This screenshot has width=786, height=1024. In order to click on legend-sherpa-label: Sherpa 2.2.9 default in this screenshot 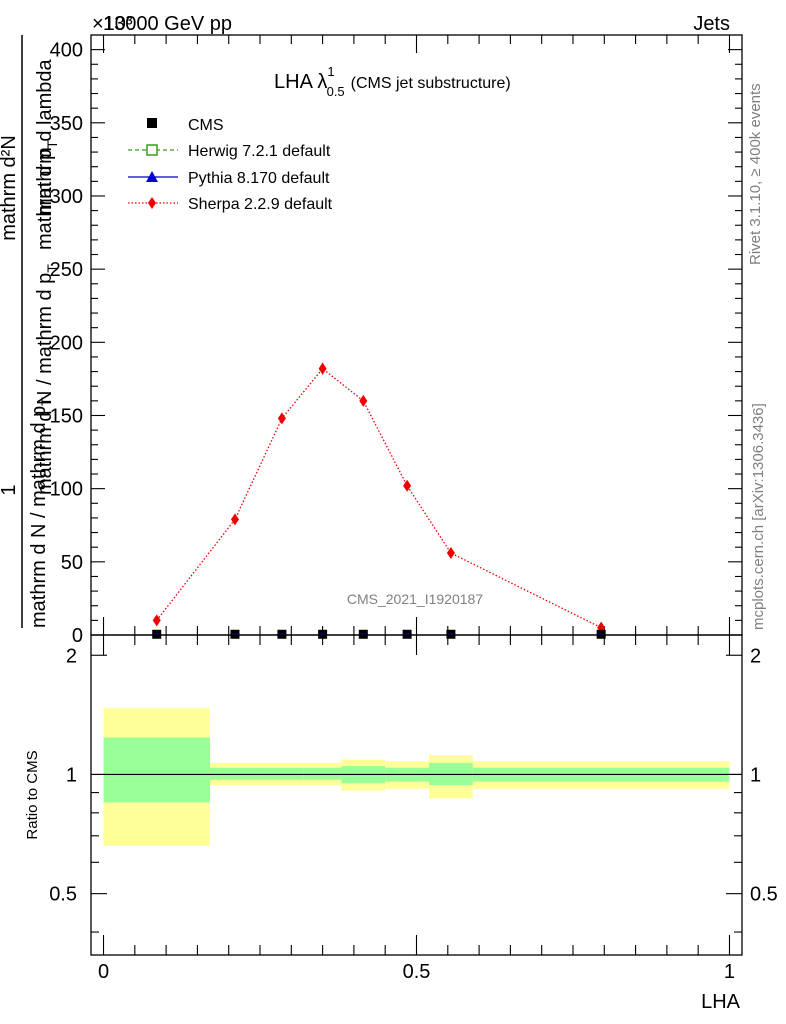, I will do `click(260, 204)`.